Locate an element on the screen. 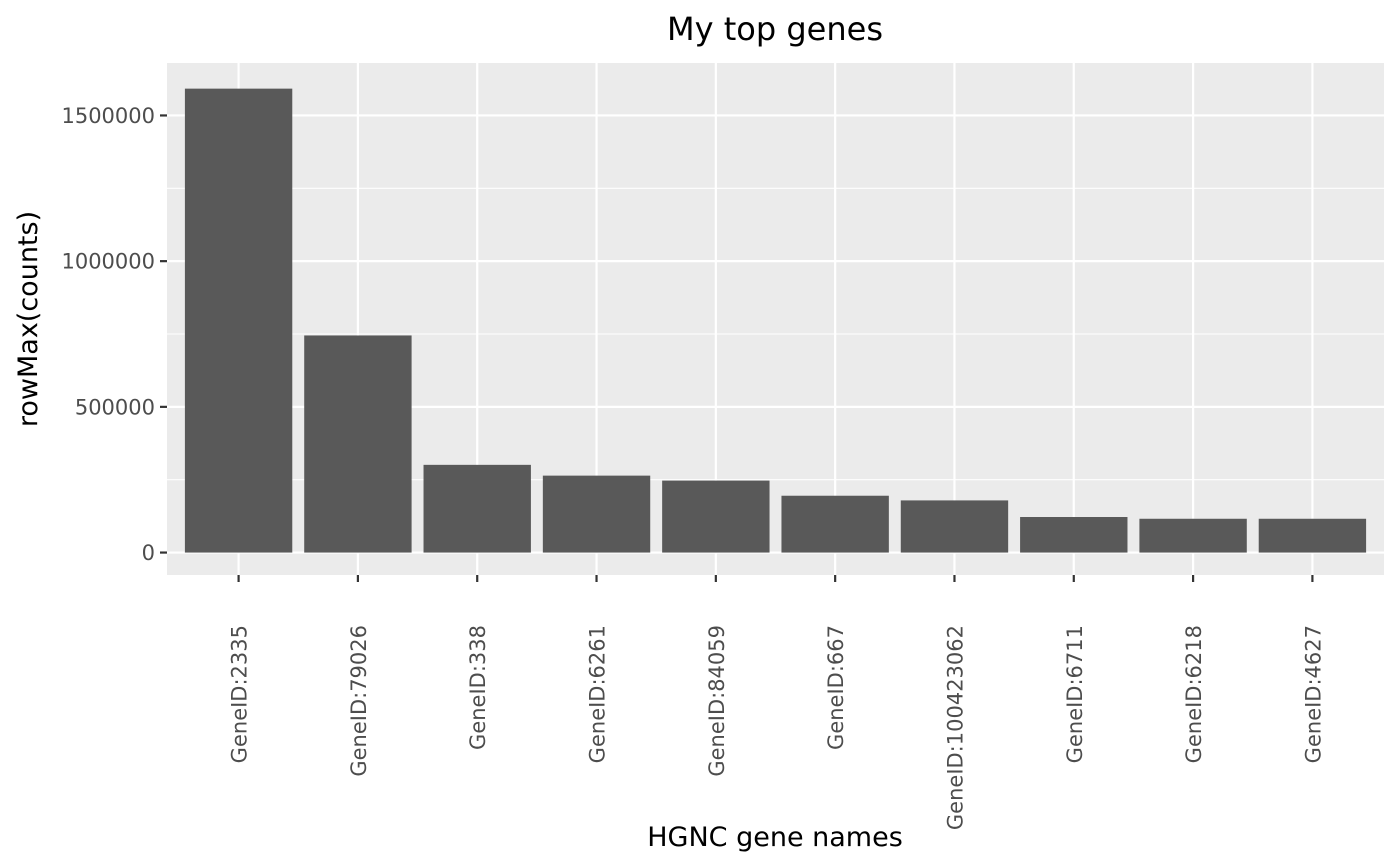 Image resolution: width=1400 pixels, height=866 pixels. x-tick-label: GeneID:338 is located at coordinates (478, 687).